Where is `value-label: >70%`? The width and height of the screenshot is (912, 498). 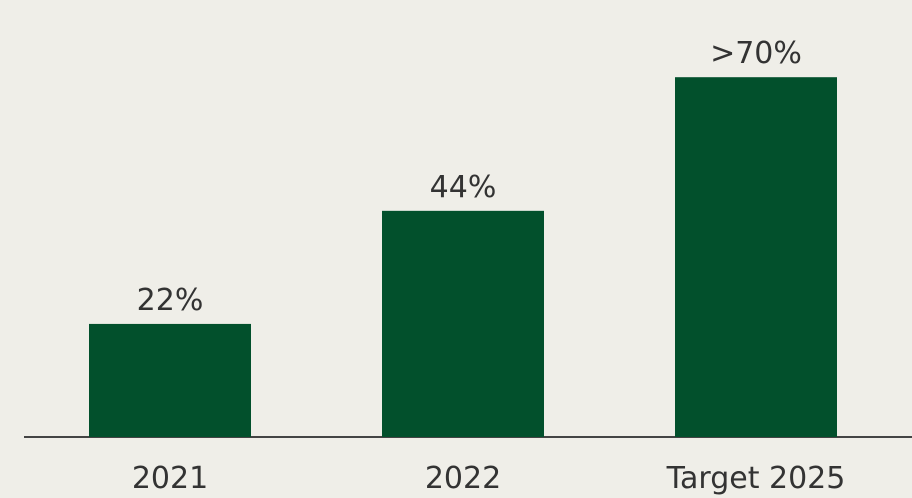 value-label: >70% is located at coordinates (756, 53).